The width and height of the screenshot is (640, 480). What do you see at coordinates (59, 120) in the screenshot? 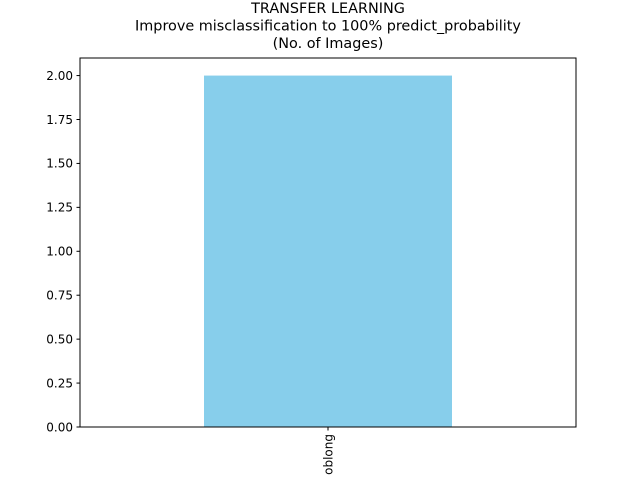
I see `y-tick-label: 1.75` at bounding box center [59, 120].